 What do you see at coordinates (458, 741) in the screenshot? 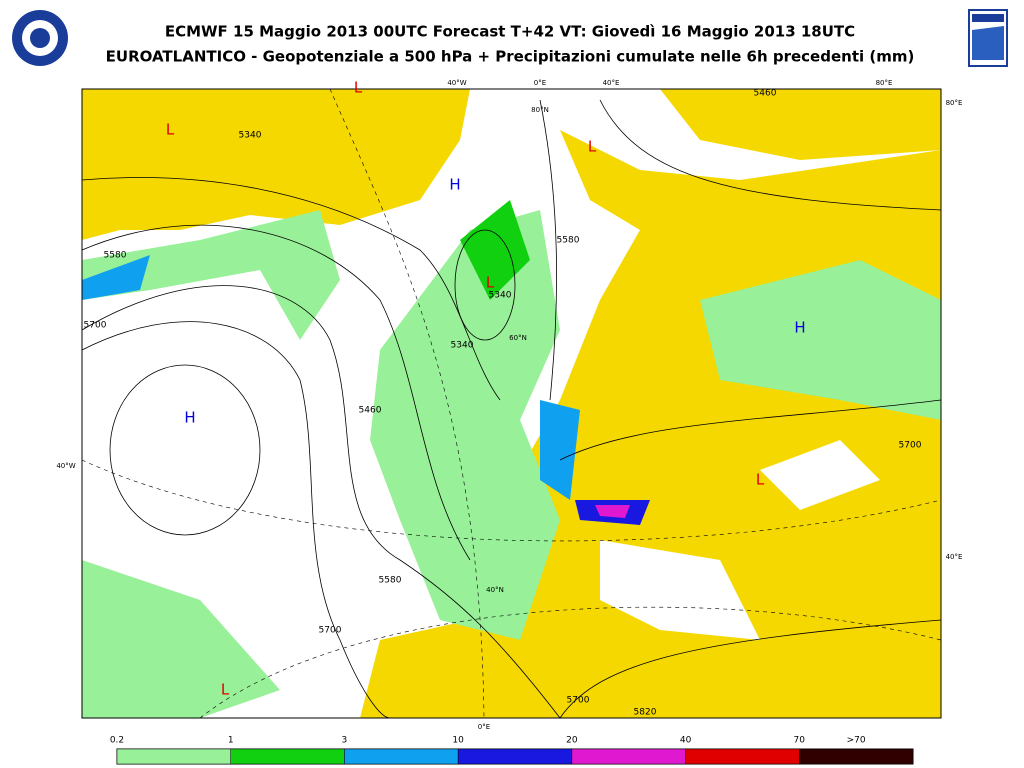
I see `legend-label: 10` at bounding box center [458, 741].